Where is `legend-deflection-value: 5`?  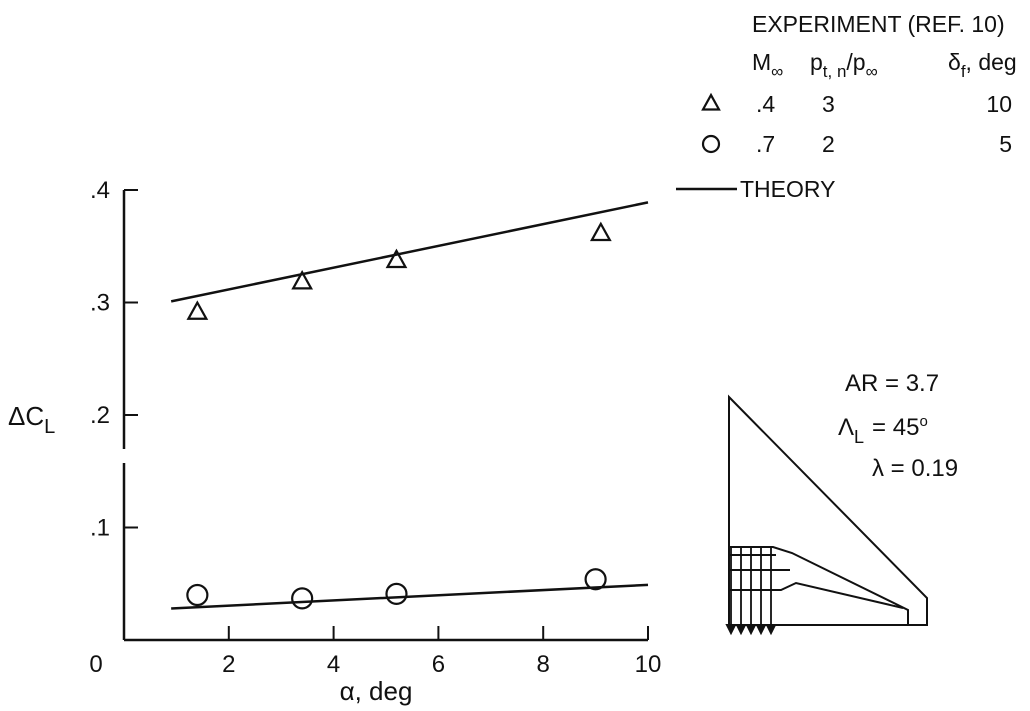 legend-deflection-value: 5 is located at coordinates (1005, 144).